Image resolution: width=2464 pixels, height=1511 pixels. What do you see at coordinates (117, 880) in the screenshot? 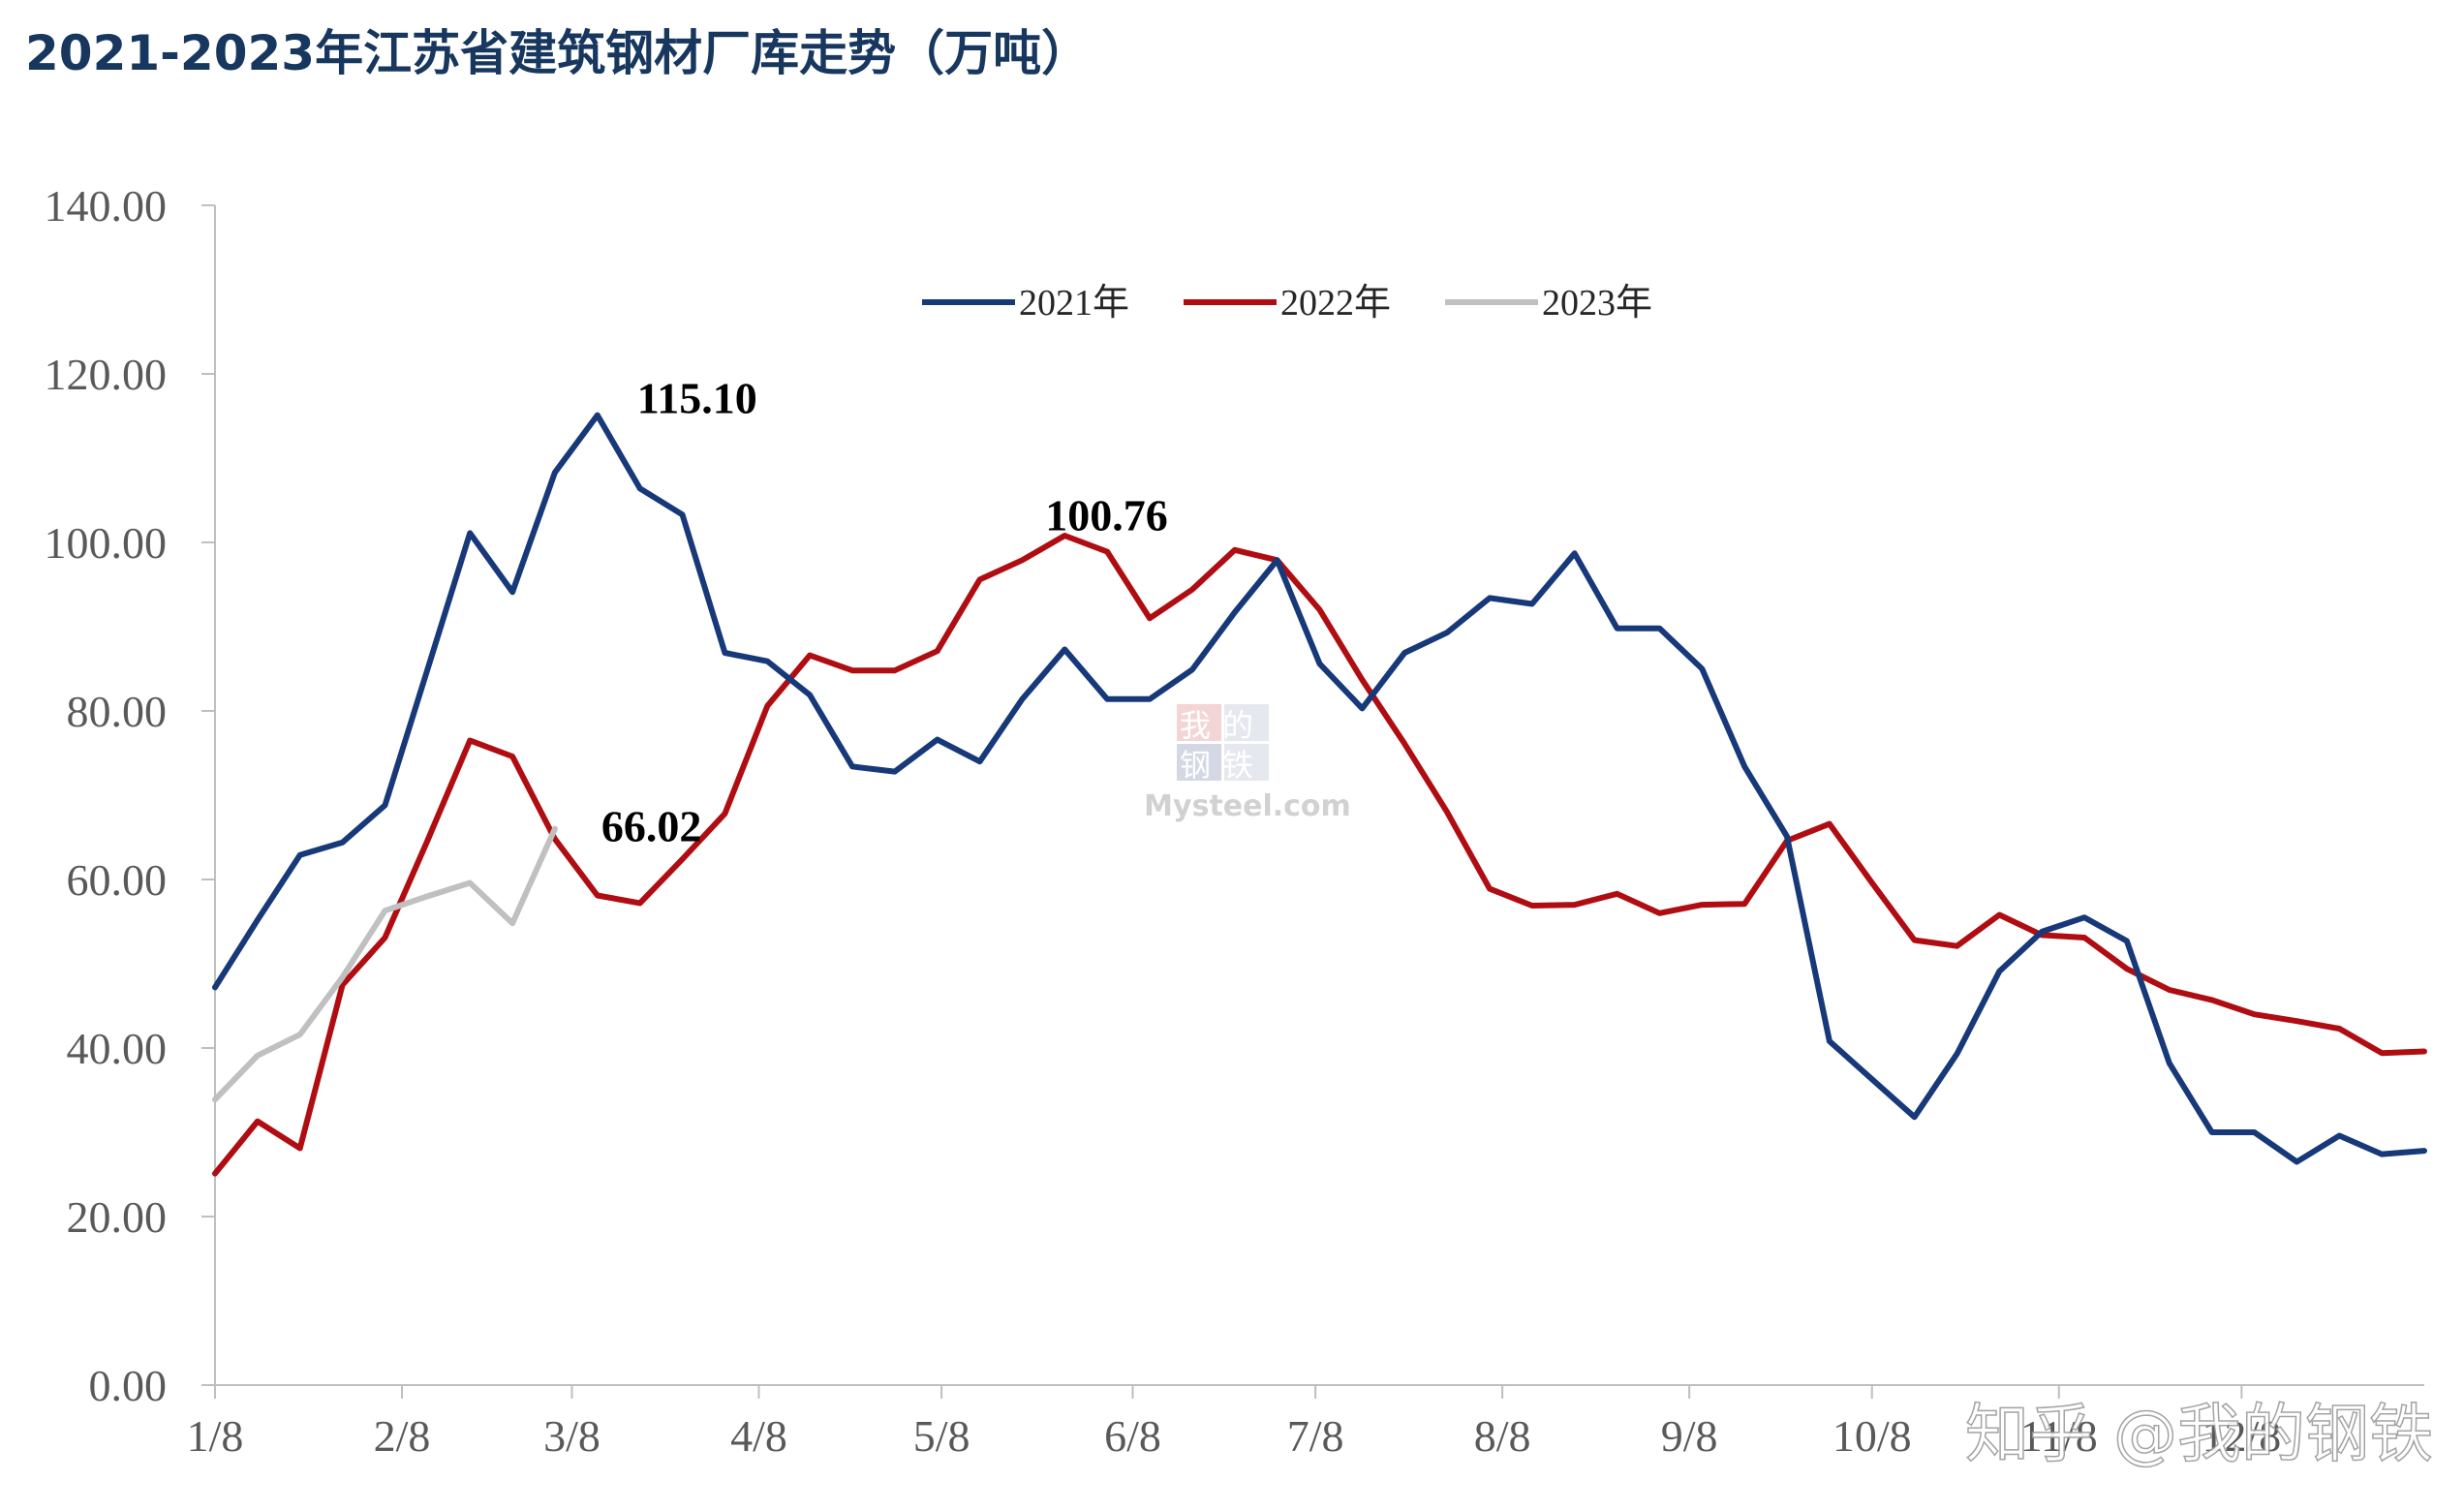
I see `y-tick-label: 60.00` at bounding box center [117, 880].